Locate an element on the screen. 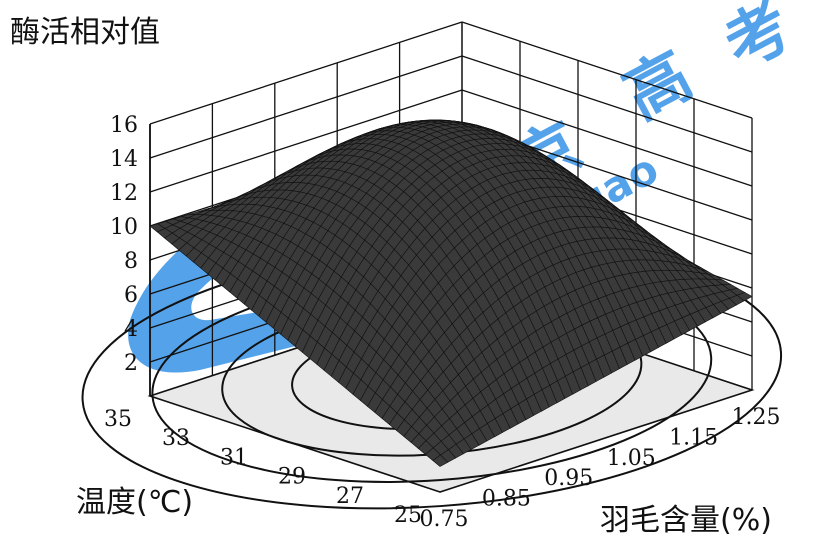  x-tick-label: 25 is located at coordinates (408, 515).